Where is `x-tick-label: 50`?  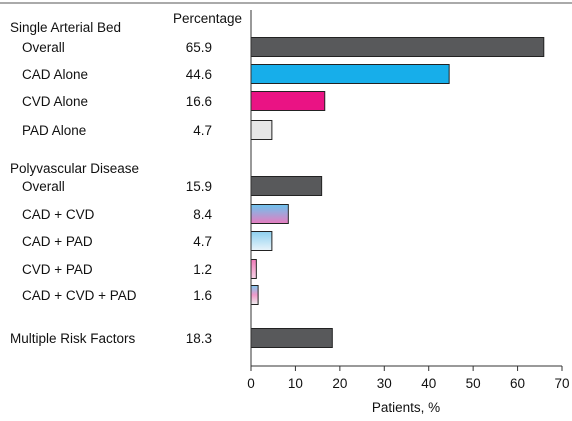
x-tick-label: 50 is located at coordinates (473, 383).